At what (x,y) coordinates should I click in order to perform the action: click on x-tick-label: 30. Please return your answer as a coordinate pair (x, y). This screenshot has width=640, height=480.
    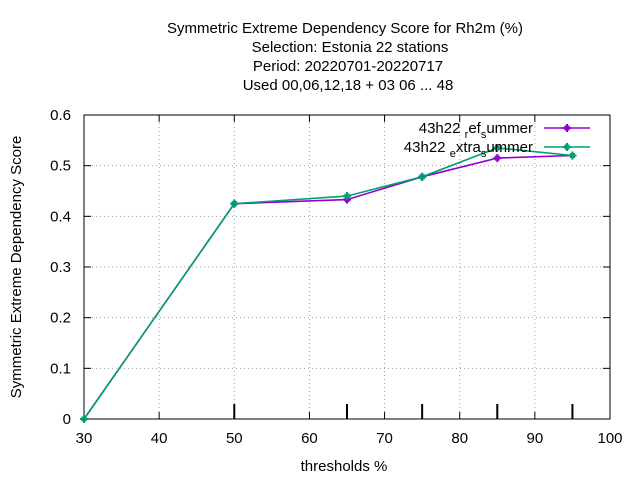
    Looking at the image, I should click on (84, 438).